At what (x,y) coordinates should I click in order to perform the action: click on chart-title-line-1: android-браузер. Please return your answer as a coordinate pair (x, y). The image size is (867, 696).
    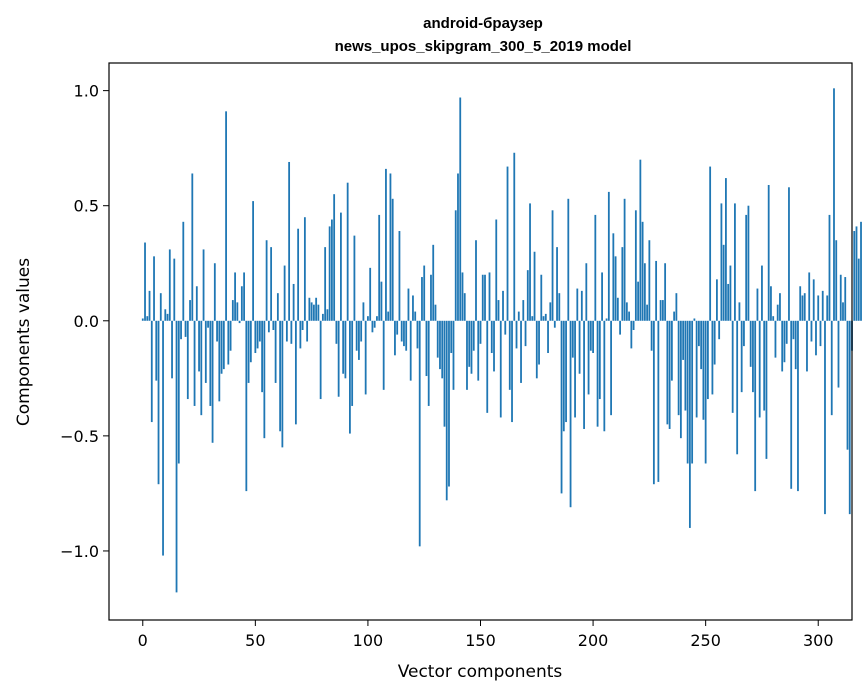
    Looking at the image, I should click on (483, 23).